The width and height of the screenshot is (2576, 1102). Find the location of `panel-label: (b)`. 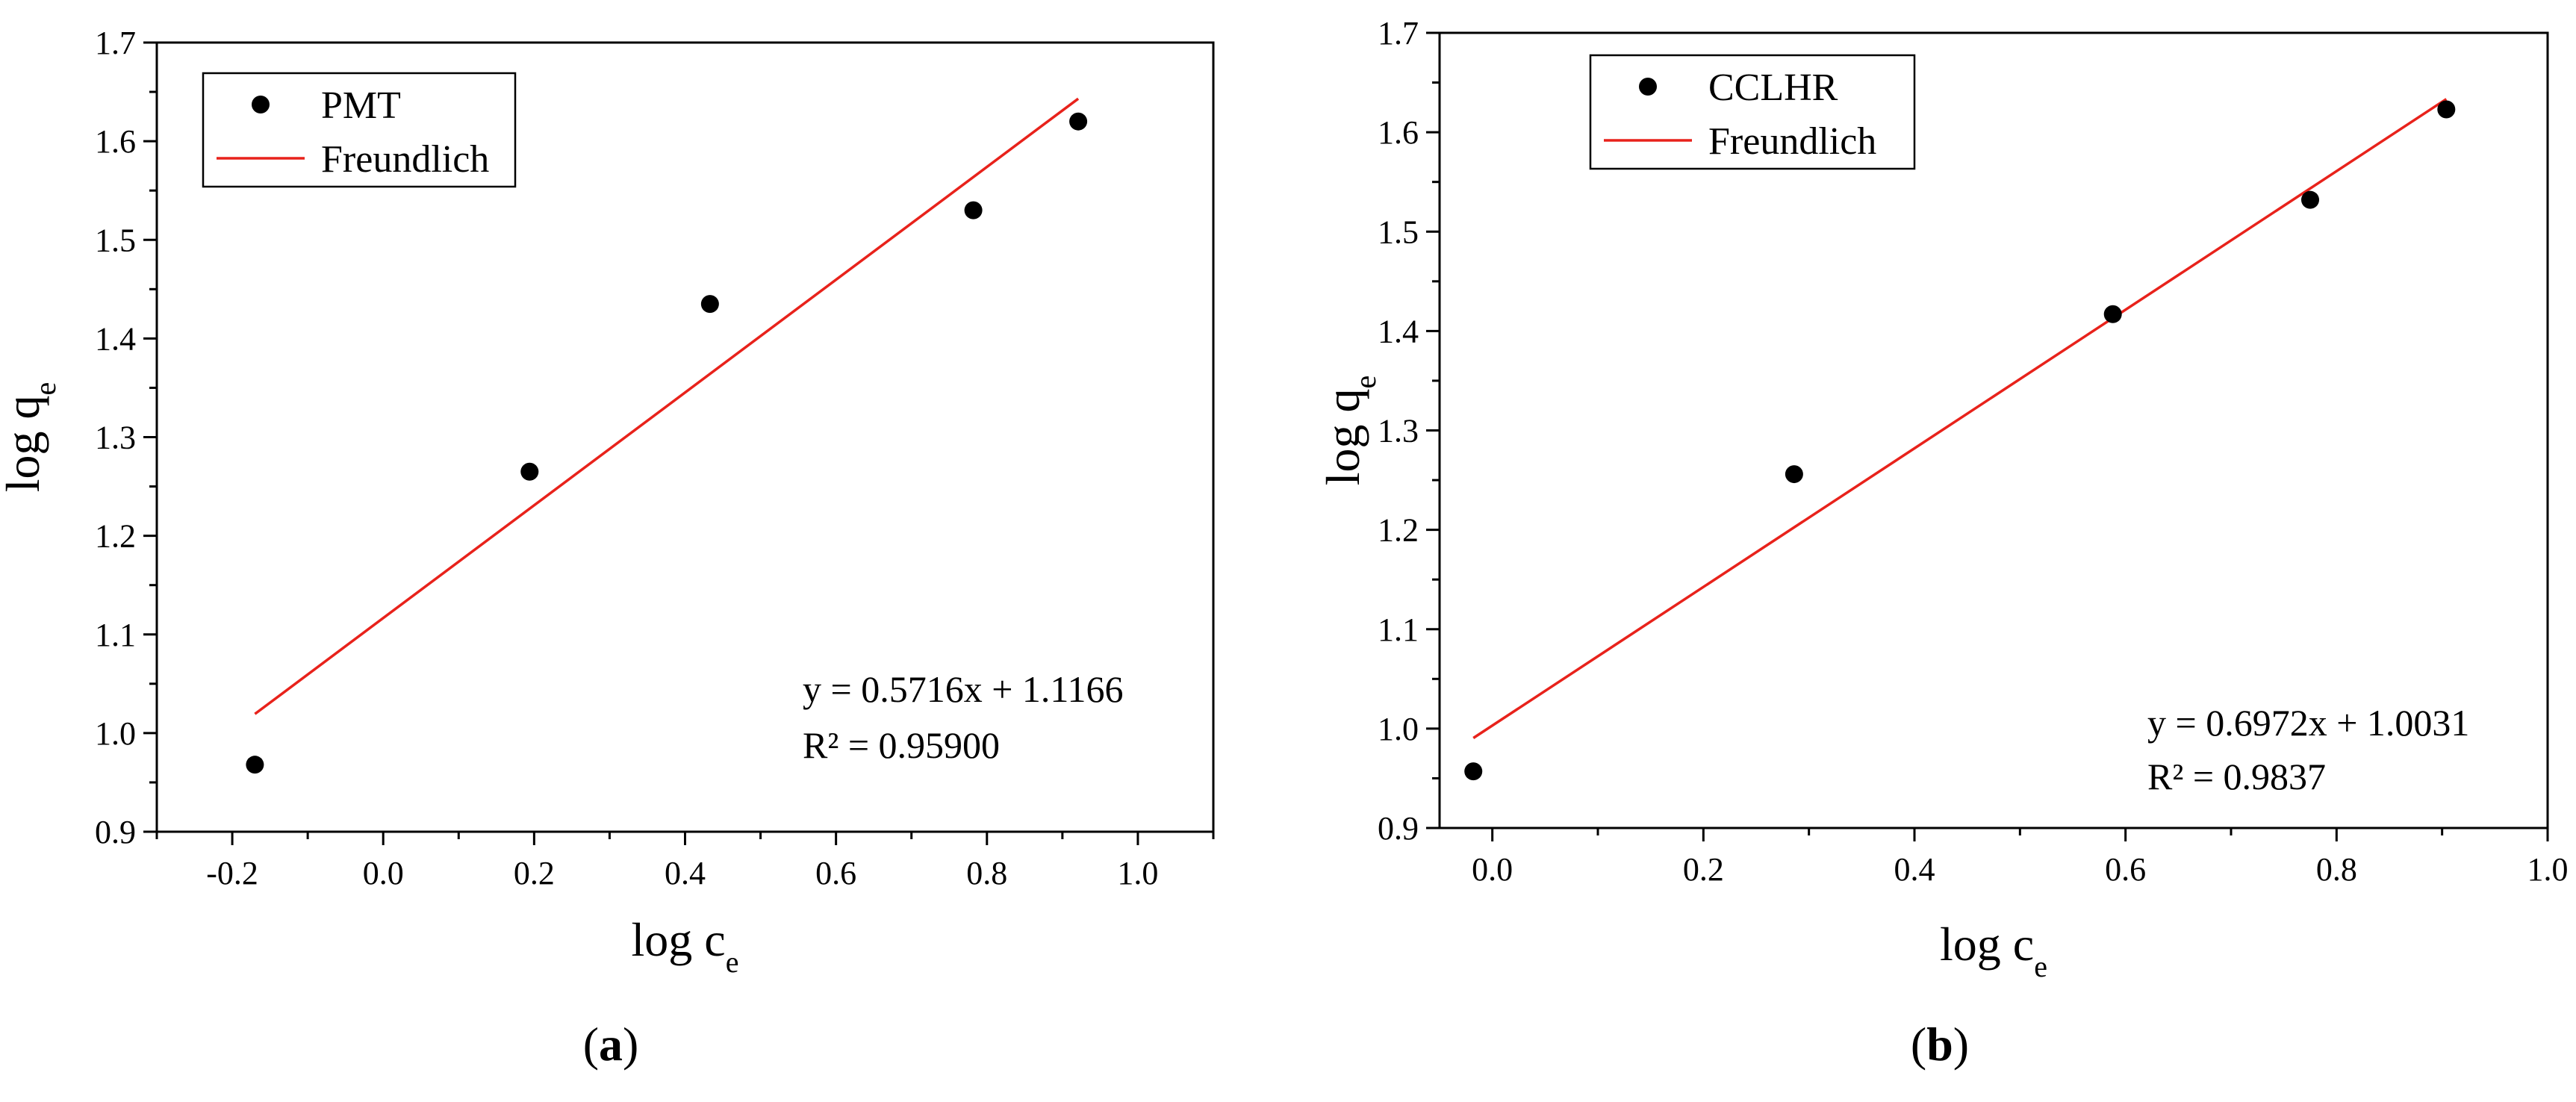

panel-label: (b) is located at coordinates (1940, 1045).